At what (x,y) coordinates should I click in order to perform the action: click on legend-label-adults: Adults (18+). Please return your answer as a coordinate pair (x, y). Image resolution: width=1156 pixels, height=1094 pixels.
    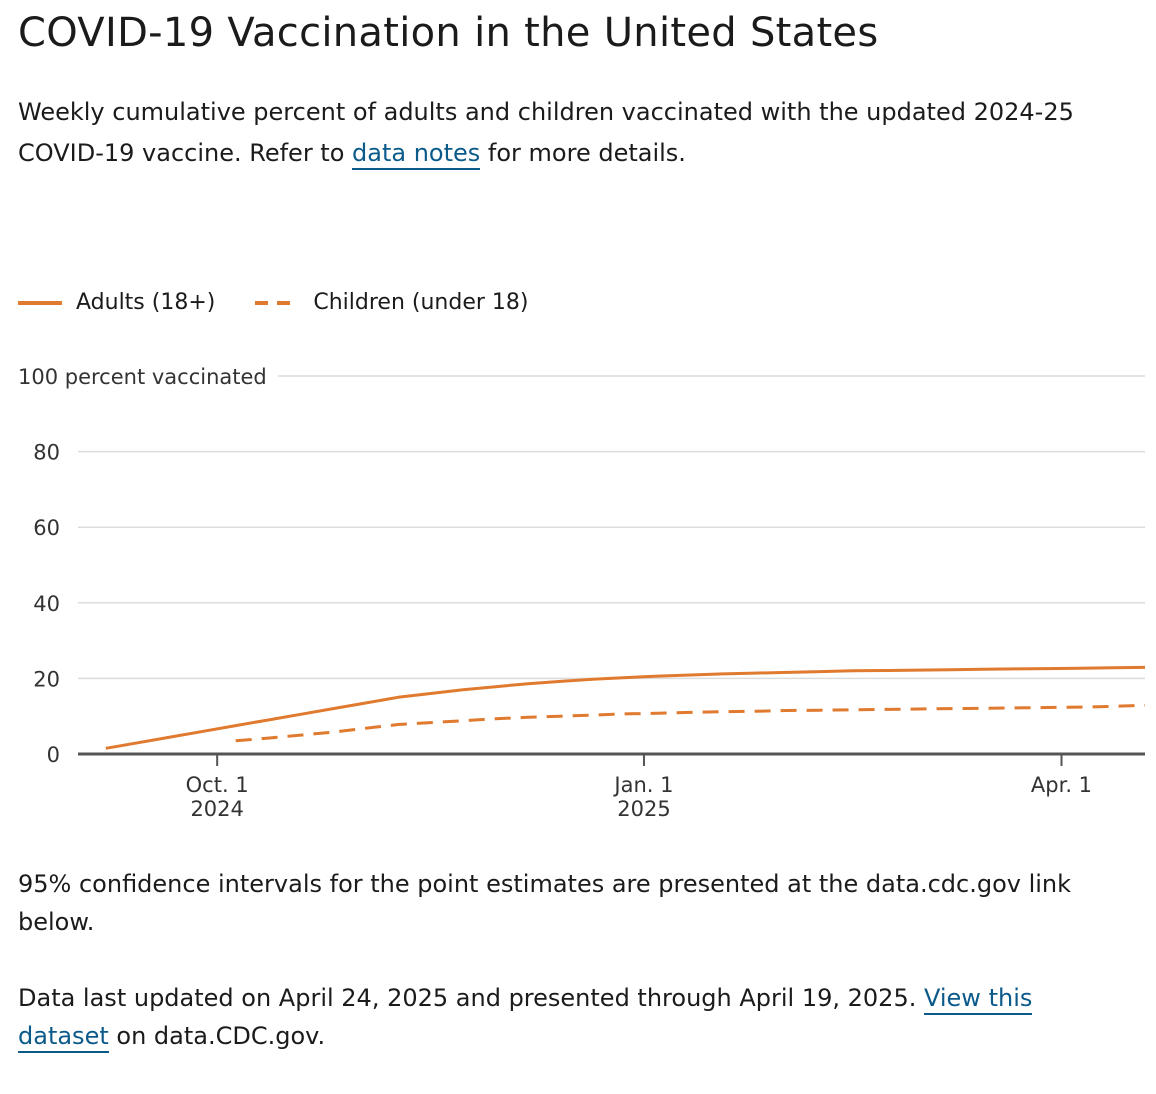
    Looking at the image, I should click on (146, 302).